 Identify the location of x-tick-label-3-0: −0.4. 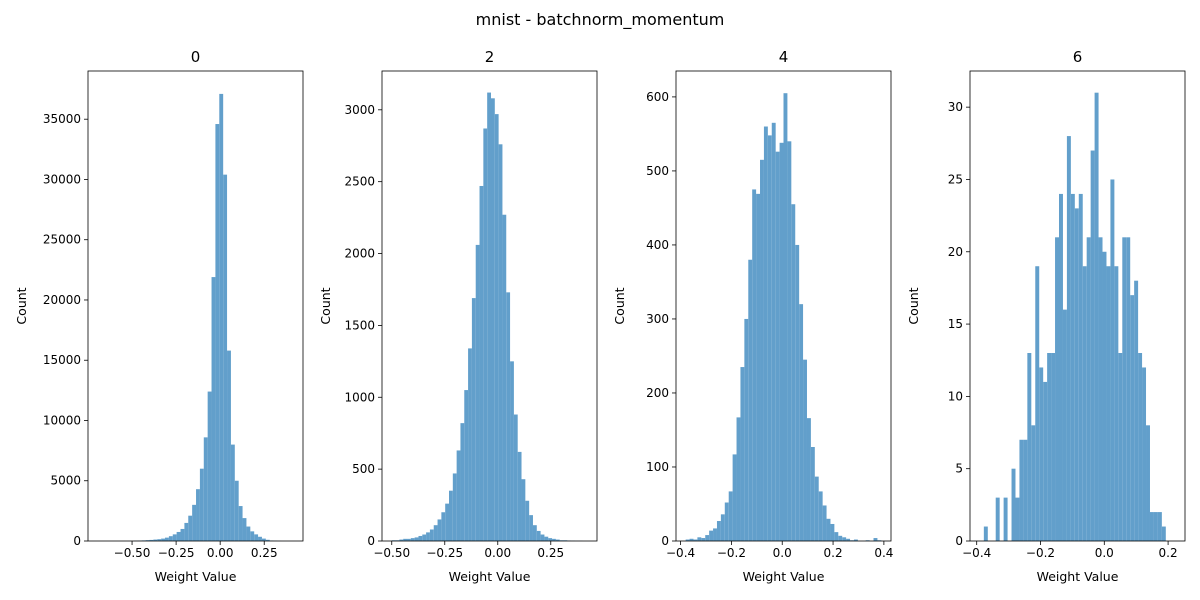
(976, 553).